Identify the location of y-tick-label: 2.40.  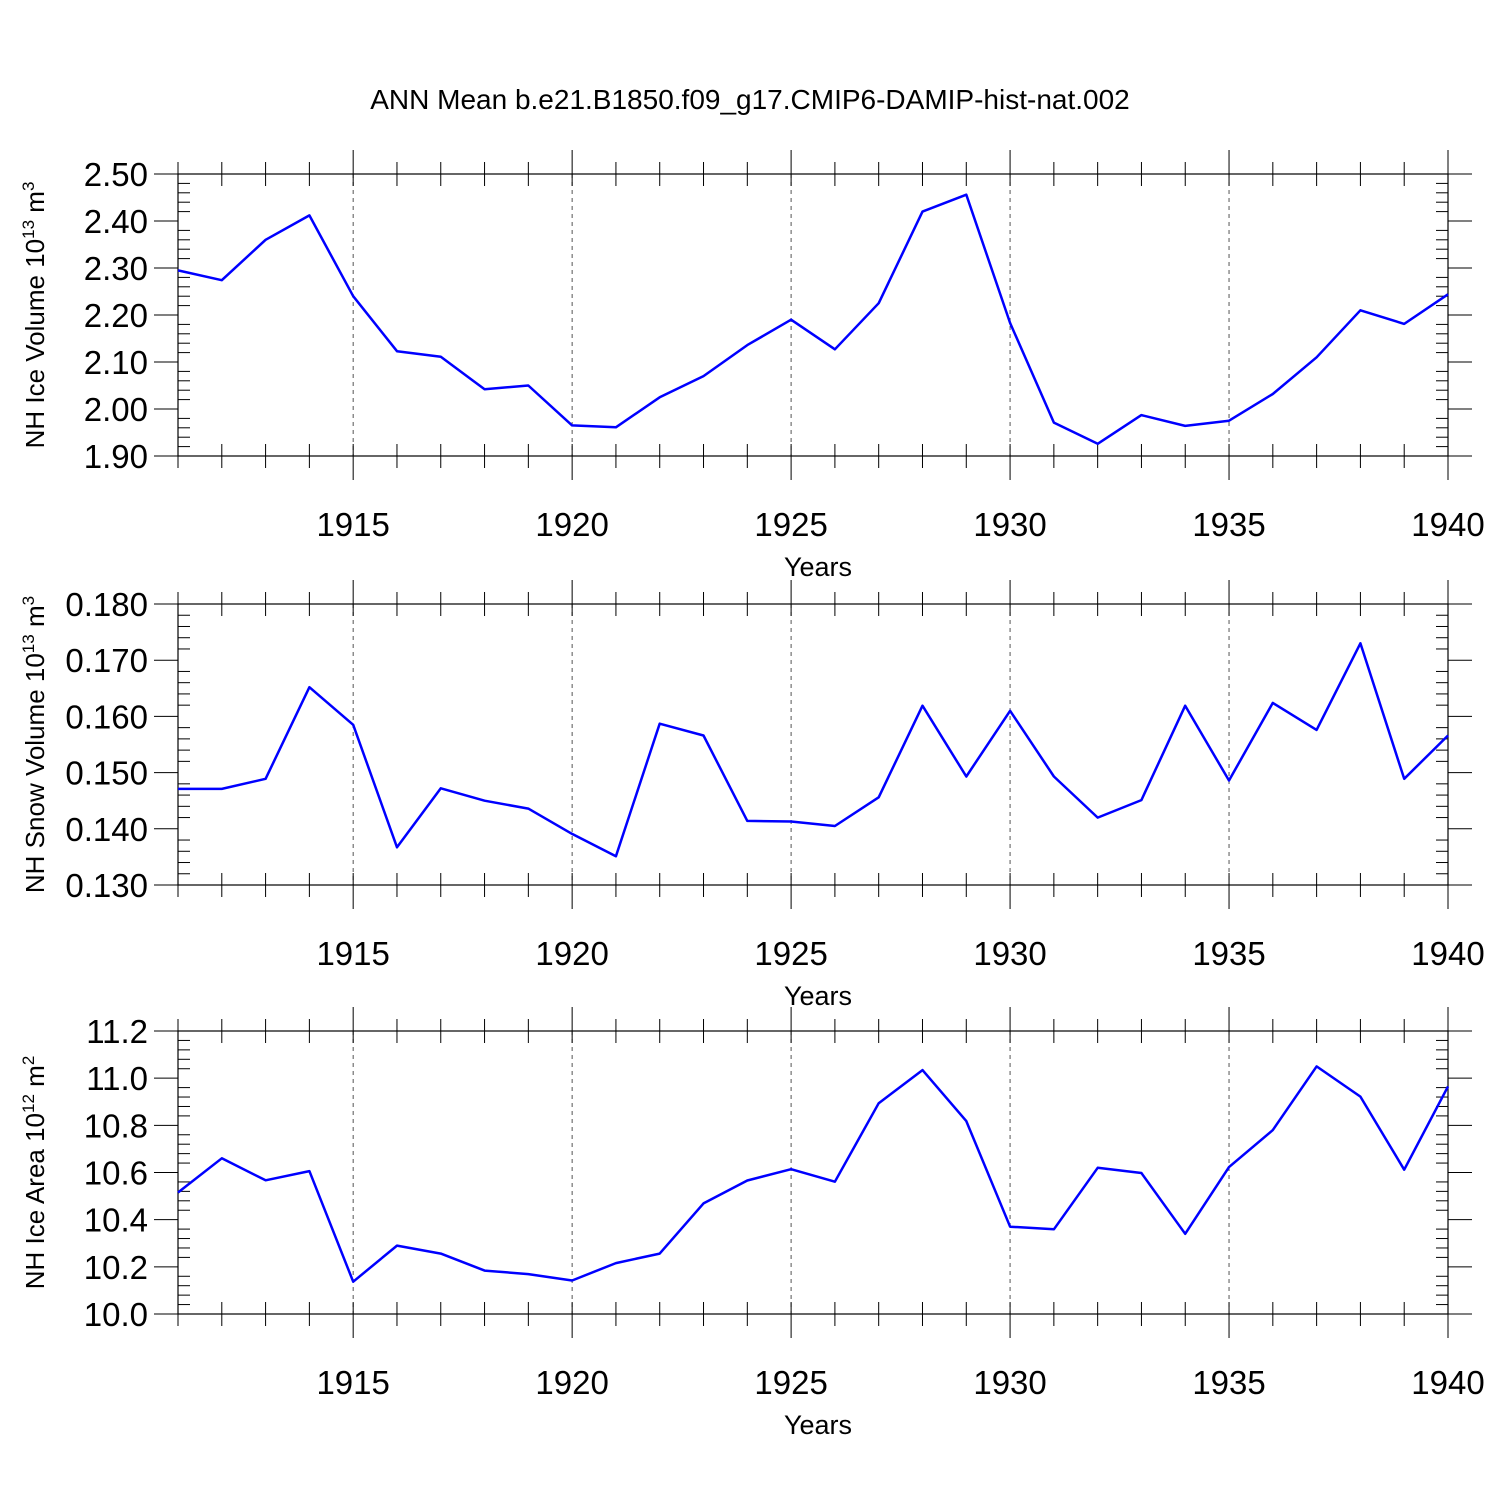
(116, 221).